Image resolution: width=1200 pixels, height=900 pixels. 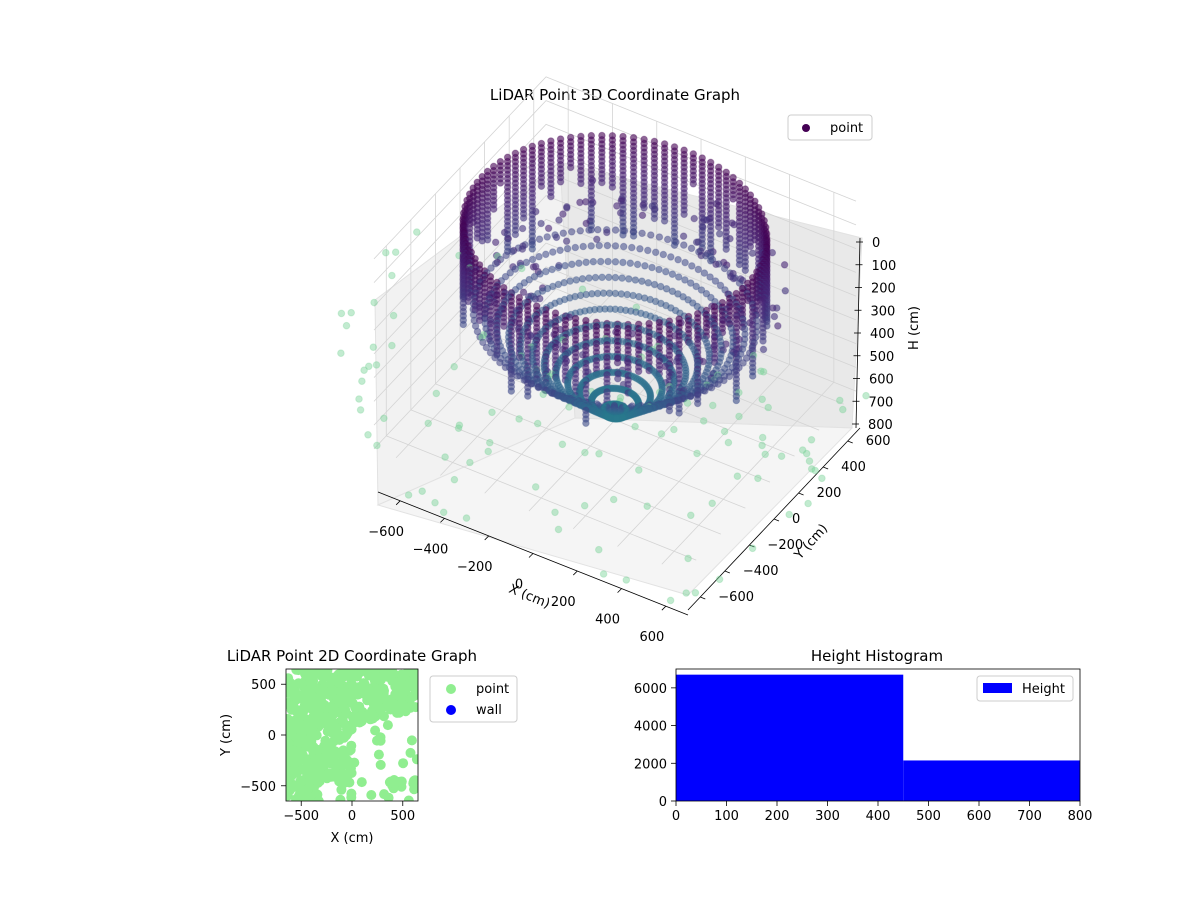 I want to click on z-tick-label-3d: 100, so click(x=884, y=266).